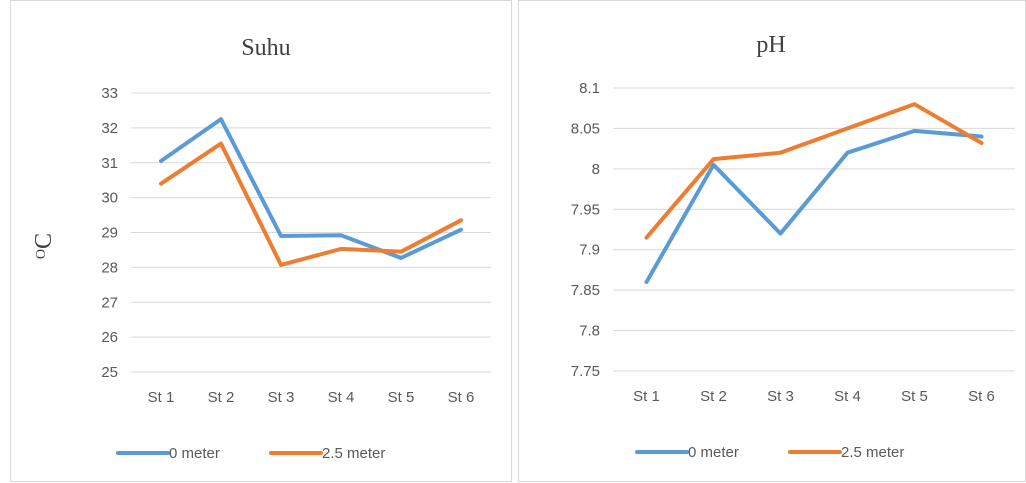 The height and width of the screenshot is (483, 1026). I want to click on y-tick-label: 7.9, so click(589, 250).